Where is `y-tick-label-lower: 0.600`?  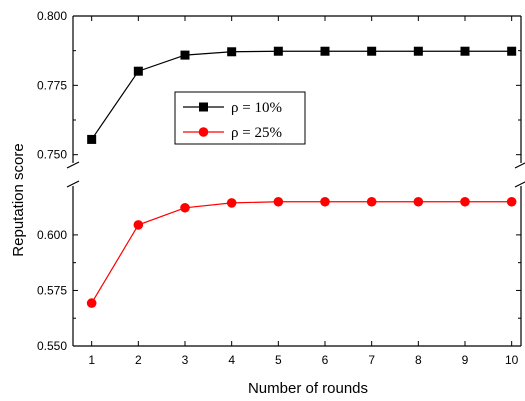
y-tick-label-lower: 0.600 is located at coordinates (52, 235).